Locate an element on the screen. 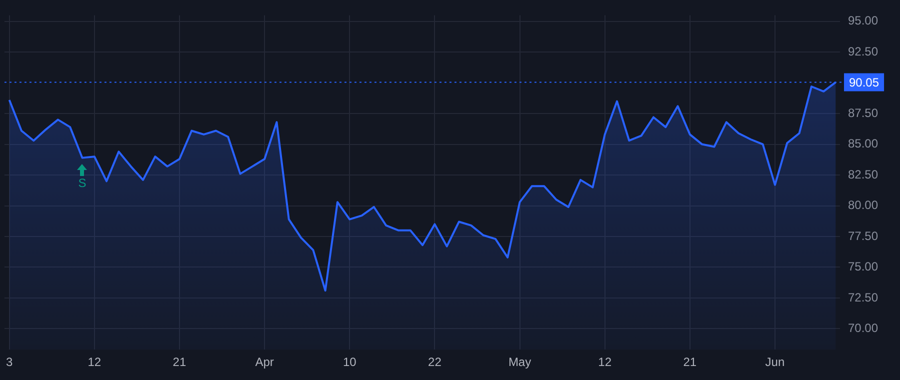  y-tick-label: 92.50 is located at coordinates (863, 51).